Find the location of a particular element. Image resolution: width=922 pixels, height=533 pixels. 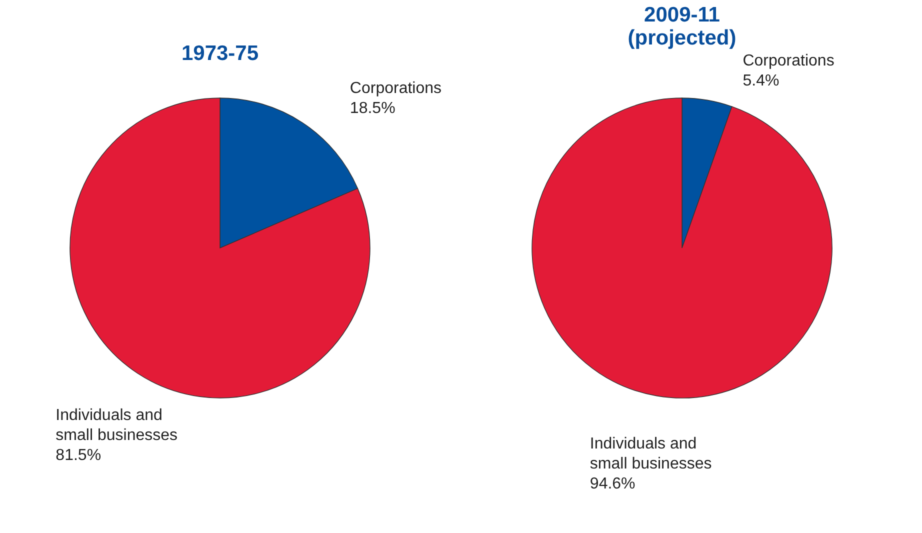

data-label: 94.6% is located at coordinates (613, 483).